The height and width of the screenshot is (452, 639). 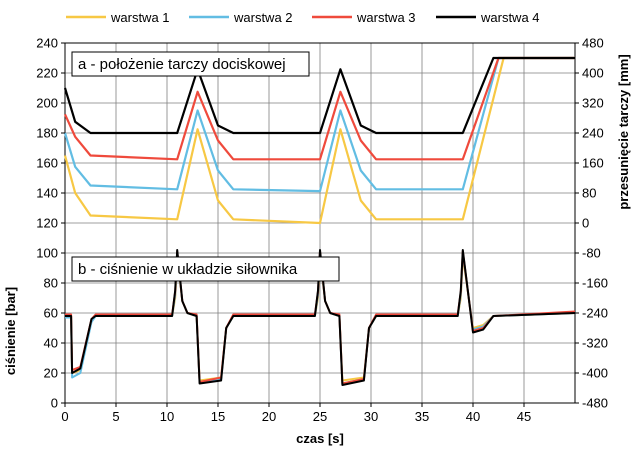 I want to click on panel-b-label-box, so click(x=205, y=269).